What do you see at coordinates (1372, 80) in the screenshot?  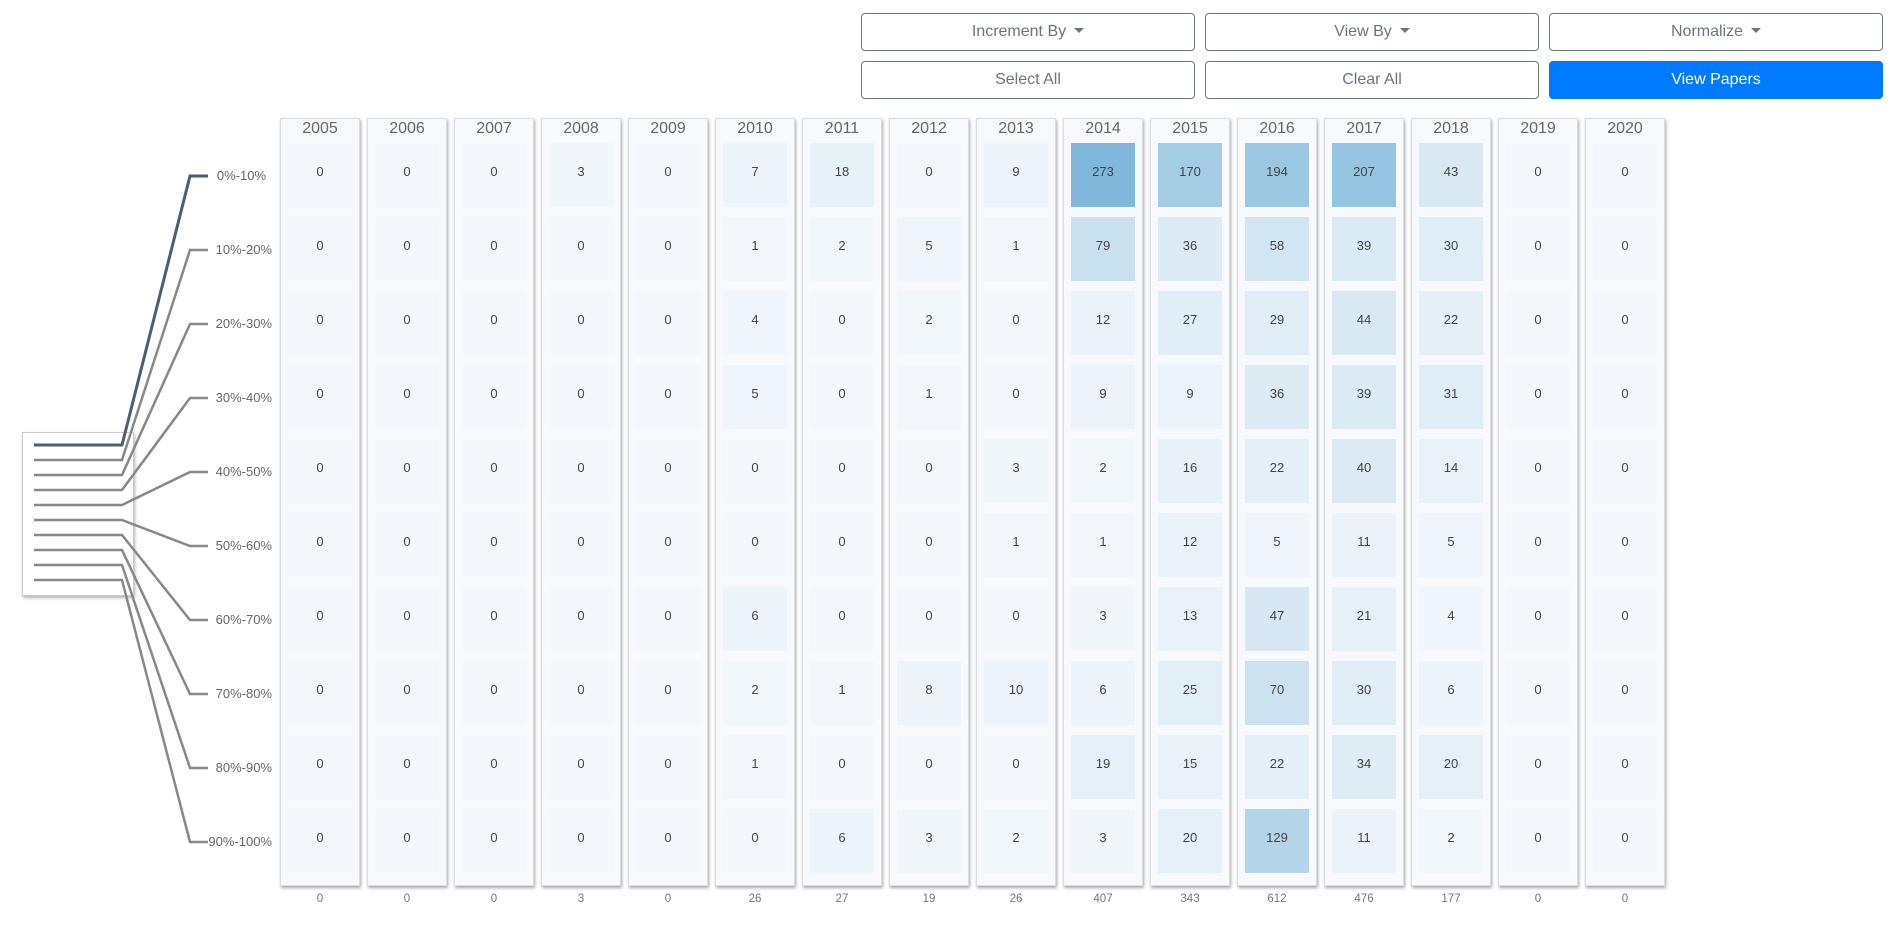 I see `clear-all-button: Clear All` at bounding box center [1372, 80].